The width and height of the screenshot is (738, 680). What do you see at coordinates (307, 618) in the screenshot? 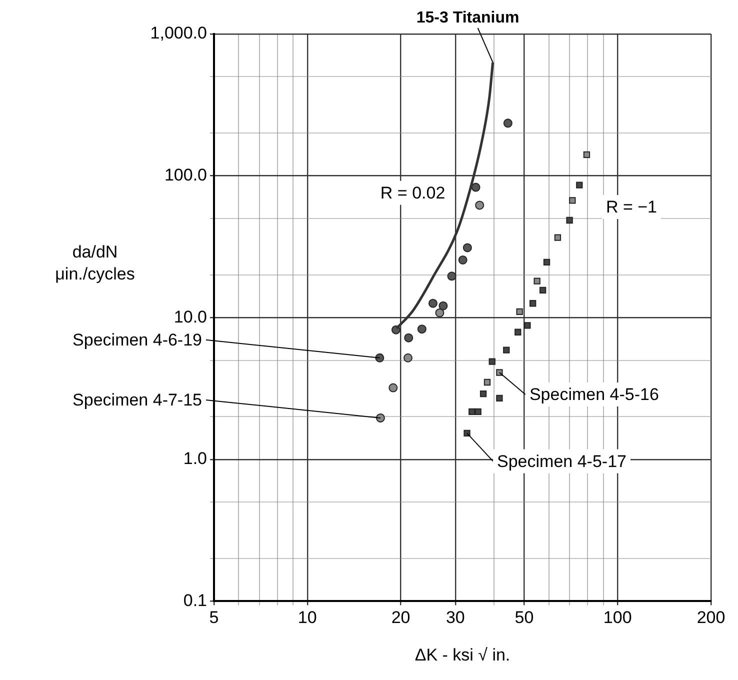
I see `x-tick-label: 10` at bounding box center [307, 618].